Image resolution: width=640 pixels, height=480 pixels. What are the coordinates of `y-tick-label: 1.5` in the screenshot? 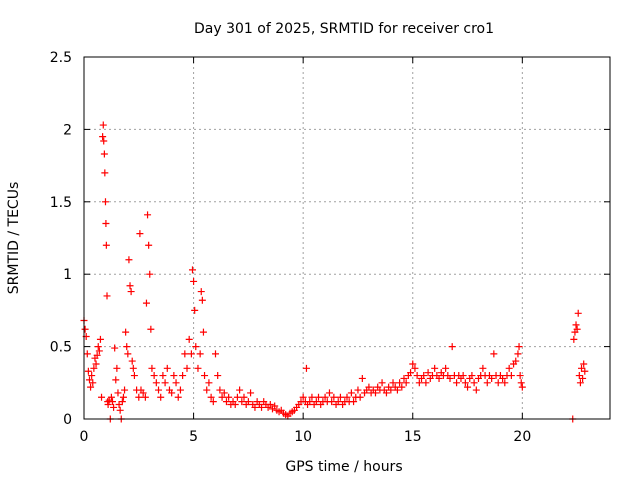 It's located at (61, 203).